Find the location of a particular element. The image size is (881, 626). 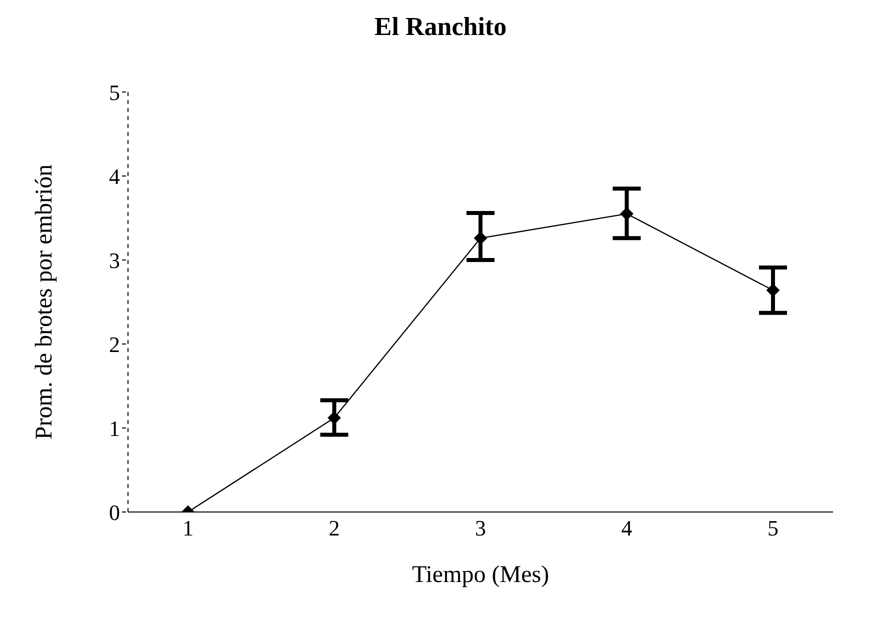

x-tick-label: 4 is located at coordinates (626, 528).